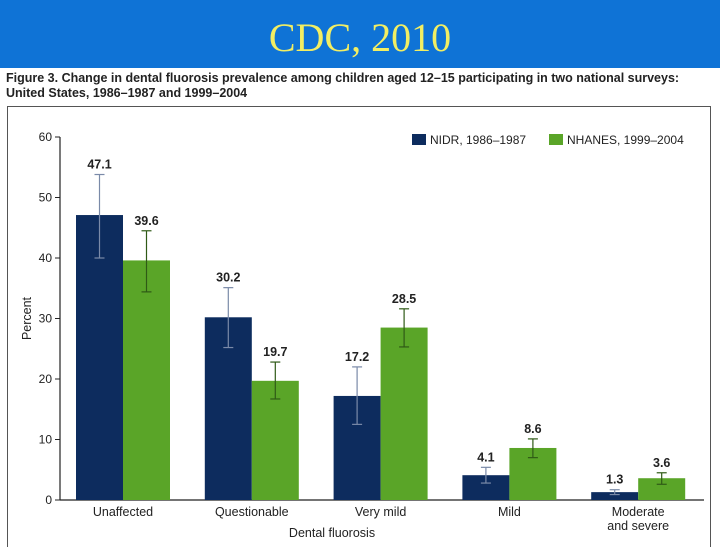 The width and height of the screenshot is (720, 547). I want to click on figure-caption-line-2: United States, 1986–1987 and 1999–2004, so click(127, 93).